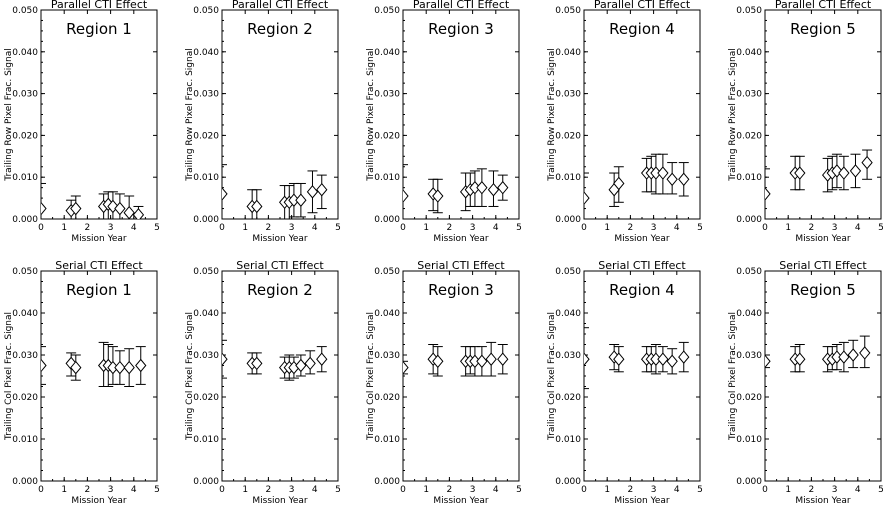  I want to click on region-label: Region 3, so click(461, 290).